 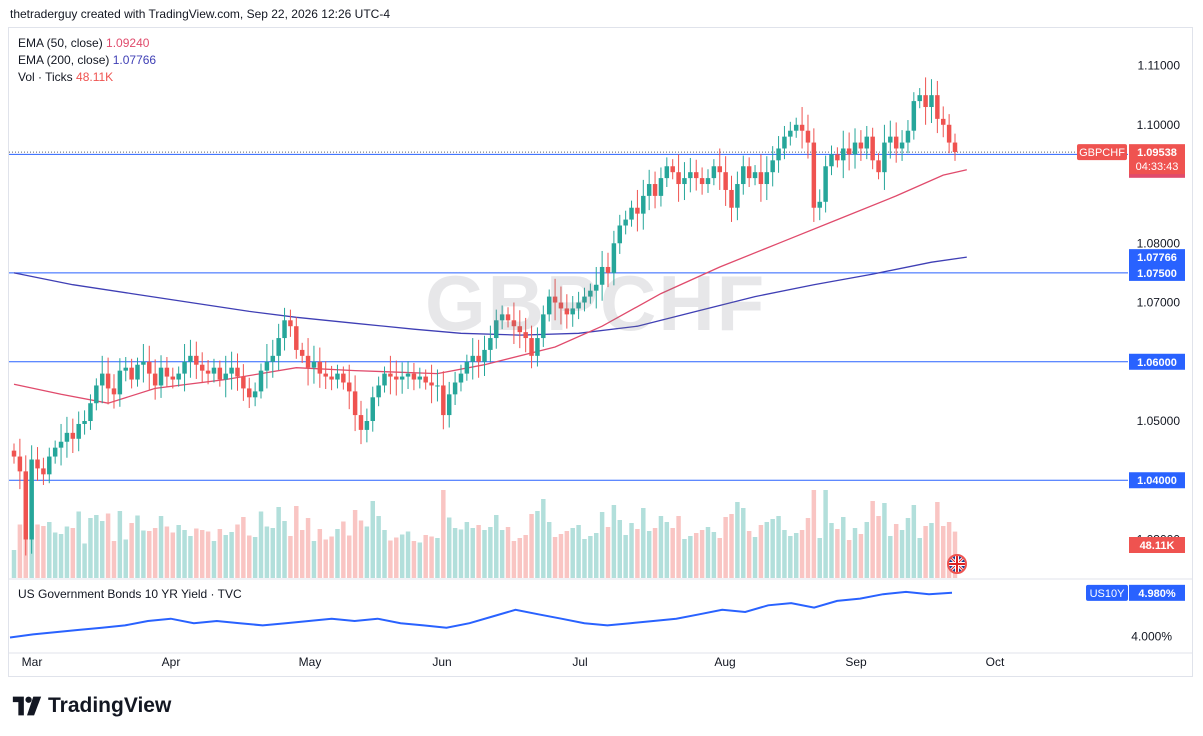 I want to click on ema-price-label-bg, so click(x=1157, y=257).